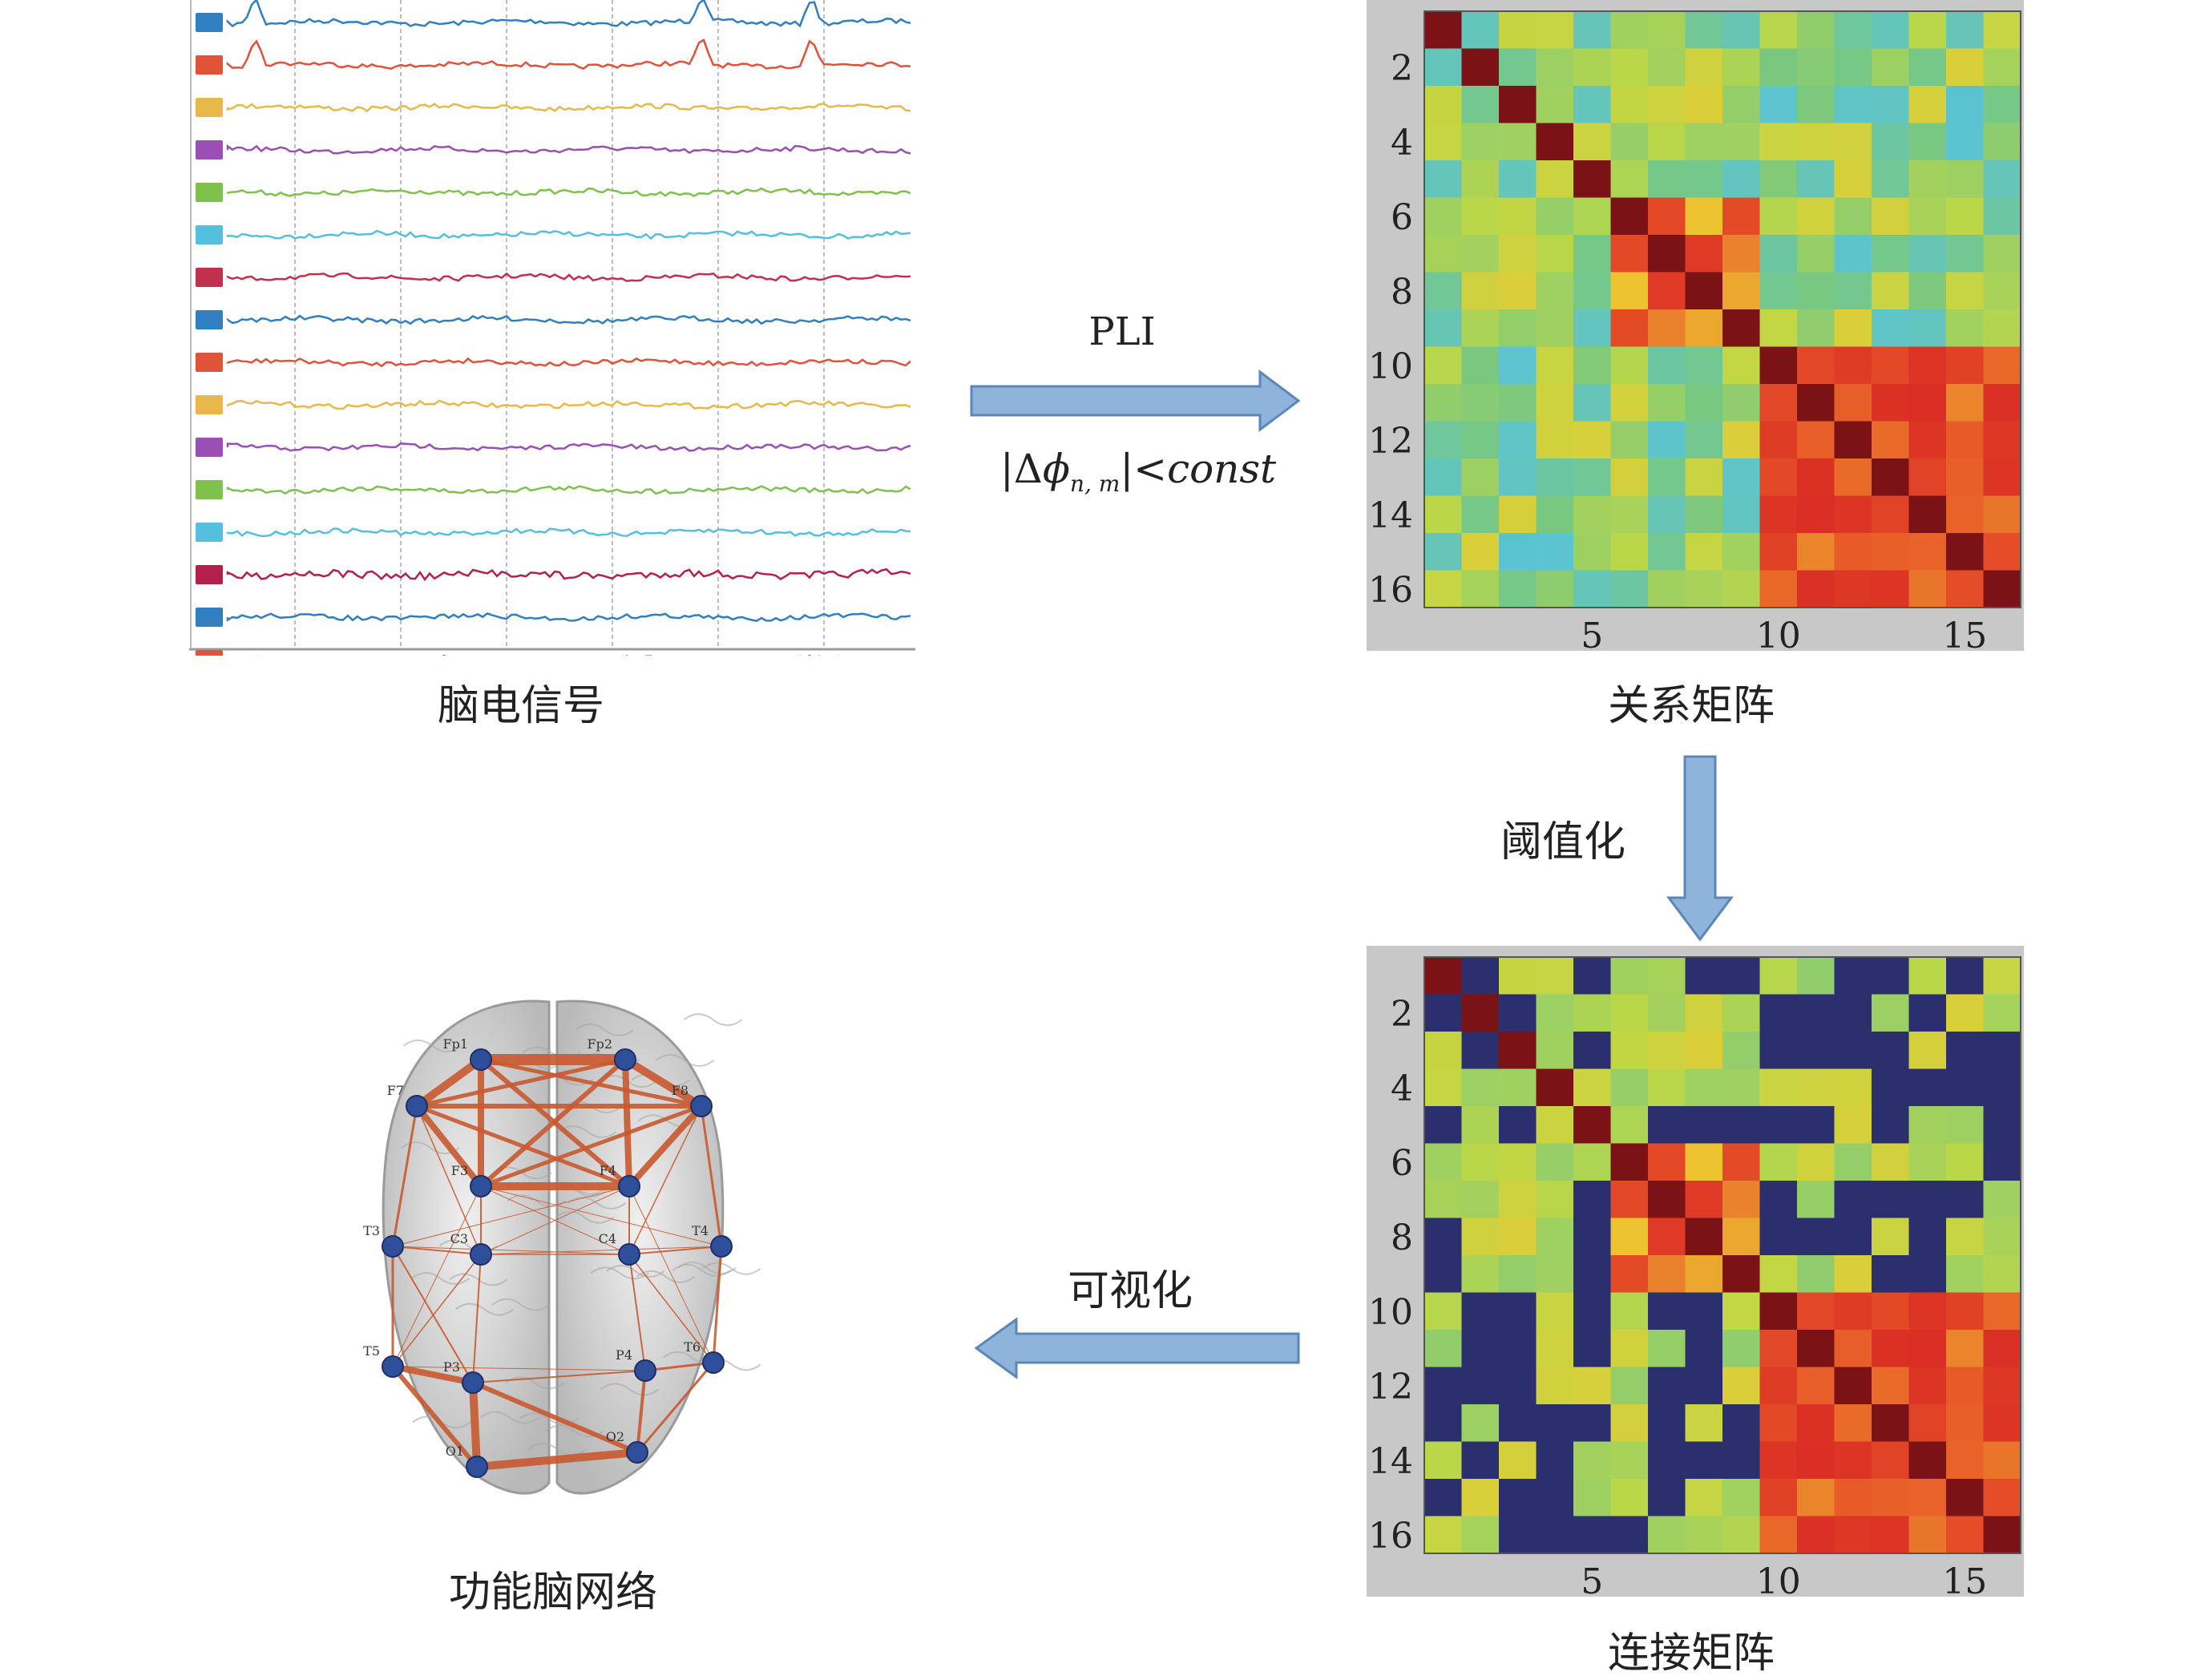 The height and width of the screenshot is (1680, 2209). What do you see at coordinates (599, 1044) in the screenshot?
I see `svg-text: Fp2` at bounding box center [599, 1044].